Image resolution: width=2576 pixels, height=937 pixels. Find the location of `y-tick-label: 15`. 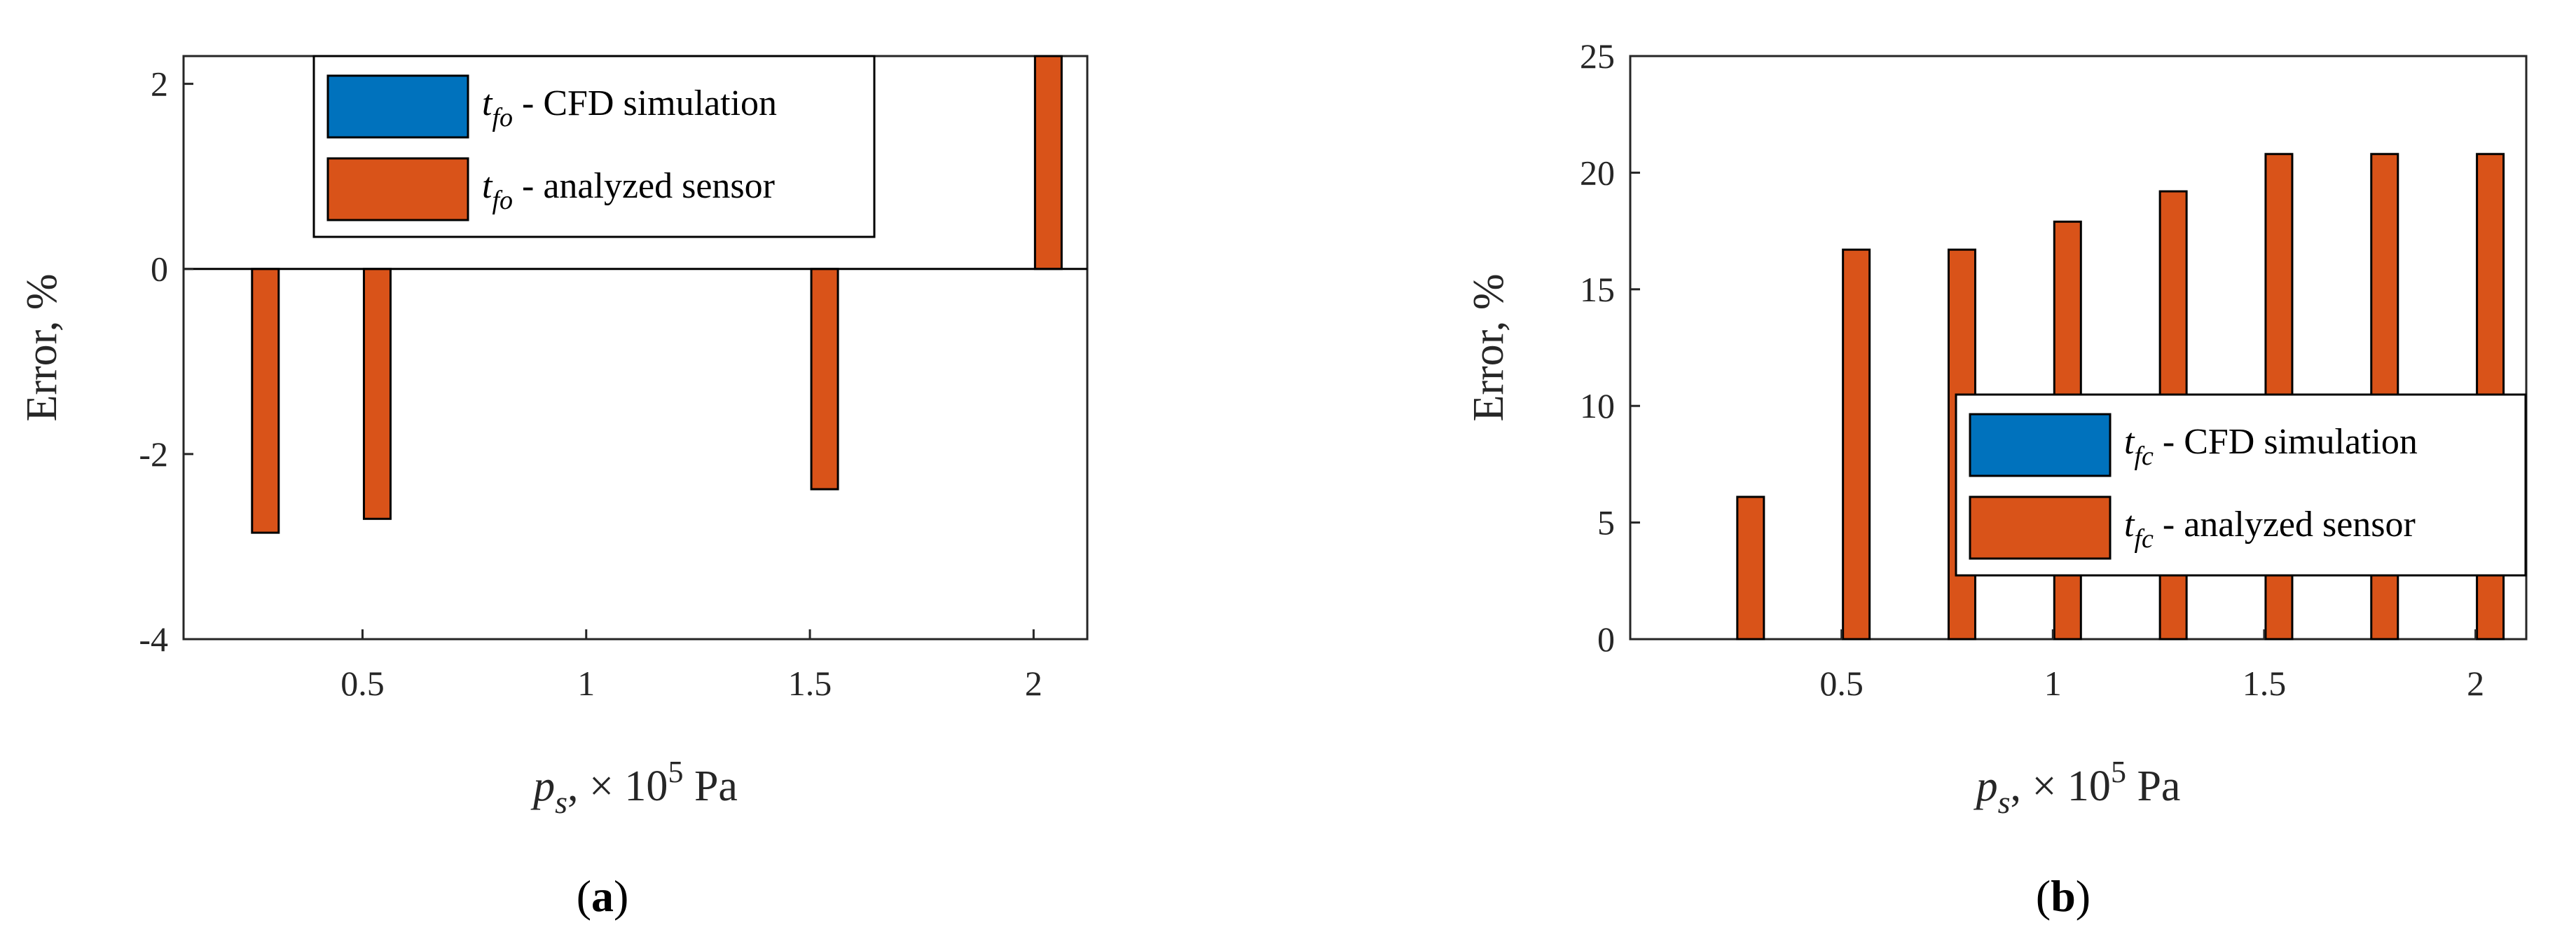

y-tick-label: 15 is located at coordinates (1597, 289).